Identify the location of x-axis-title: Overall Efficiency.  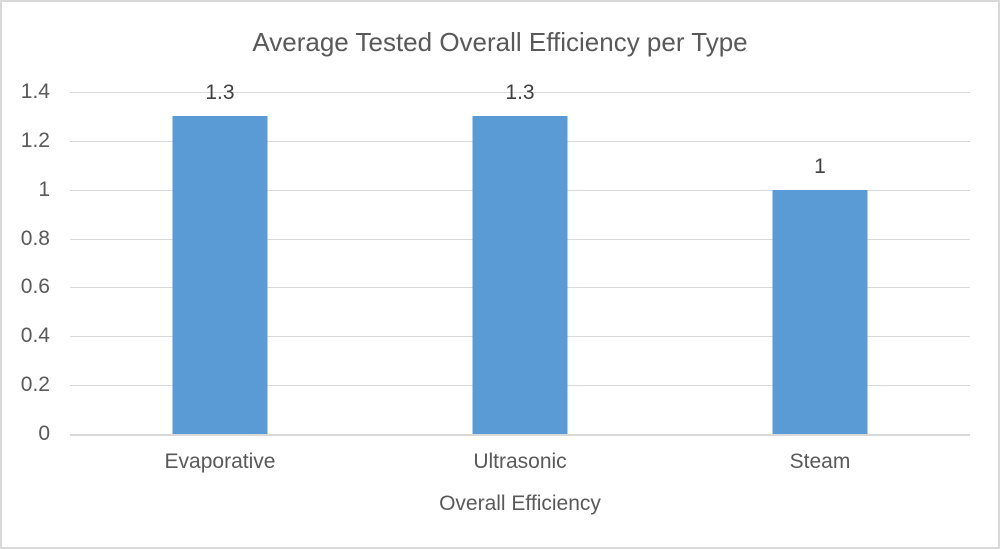
(520, 503).